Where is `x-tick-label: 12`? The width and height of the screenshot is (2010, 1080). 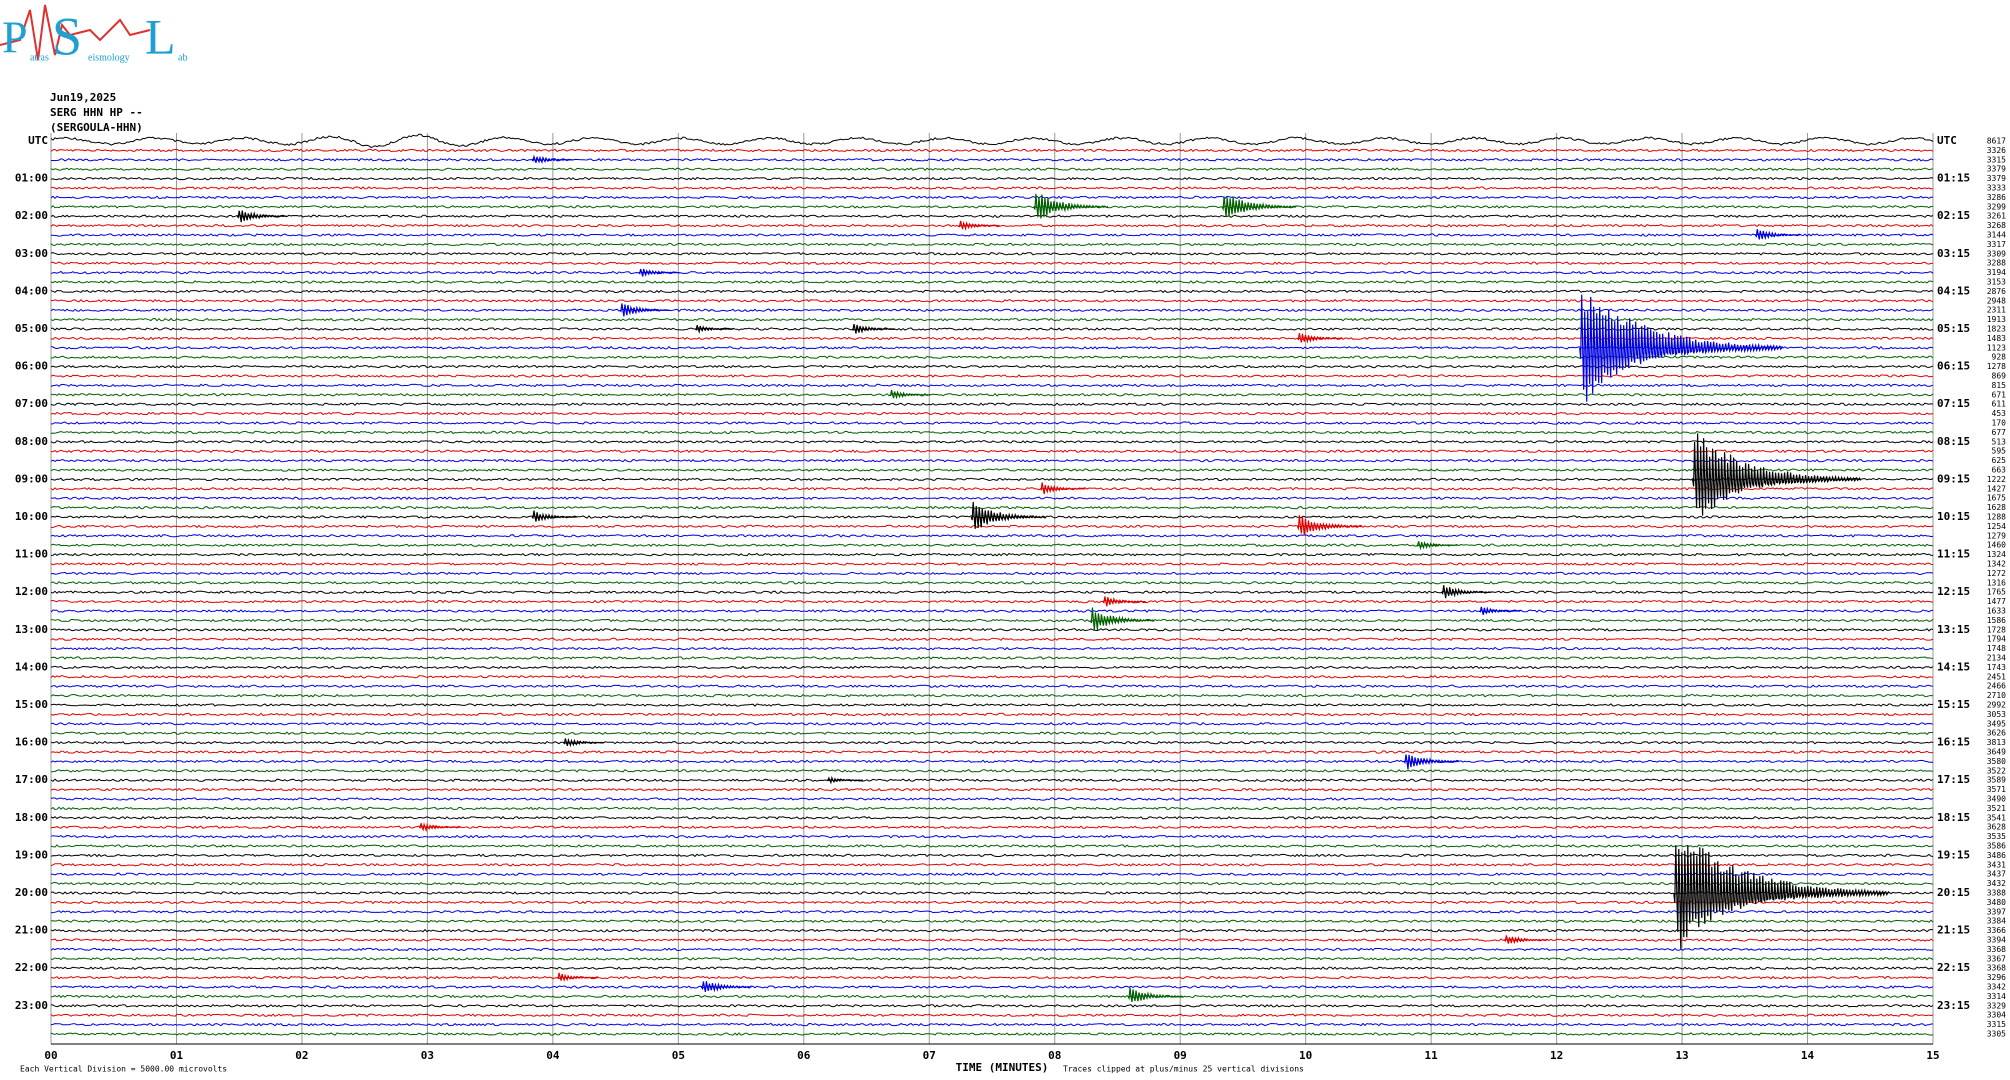
x-tick-label: 12 is located at coordinates (1556, 1055).